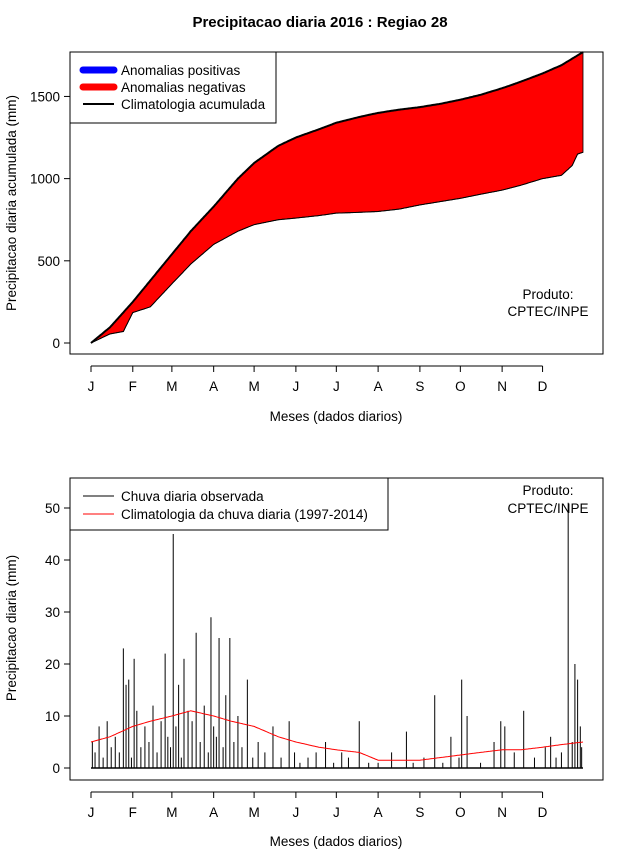  I want to click on daily-credit-line1: Produto:, so click(547, 490).